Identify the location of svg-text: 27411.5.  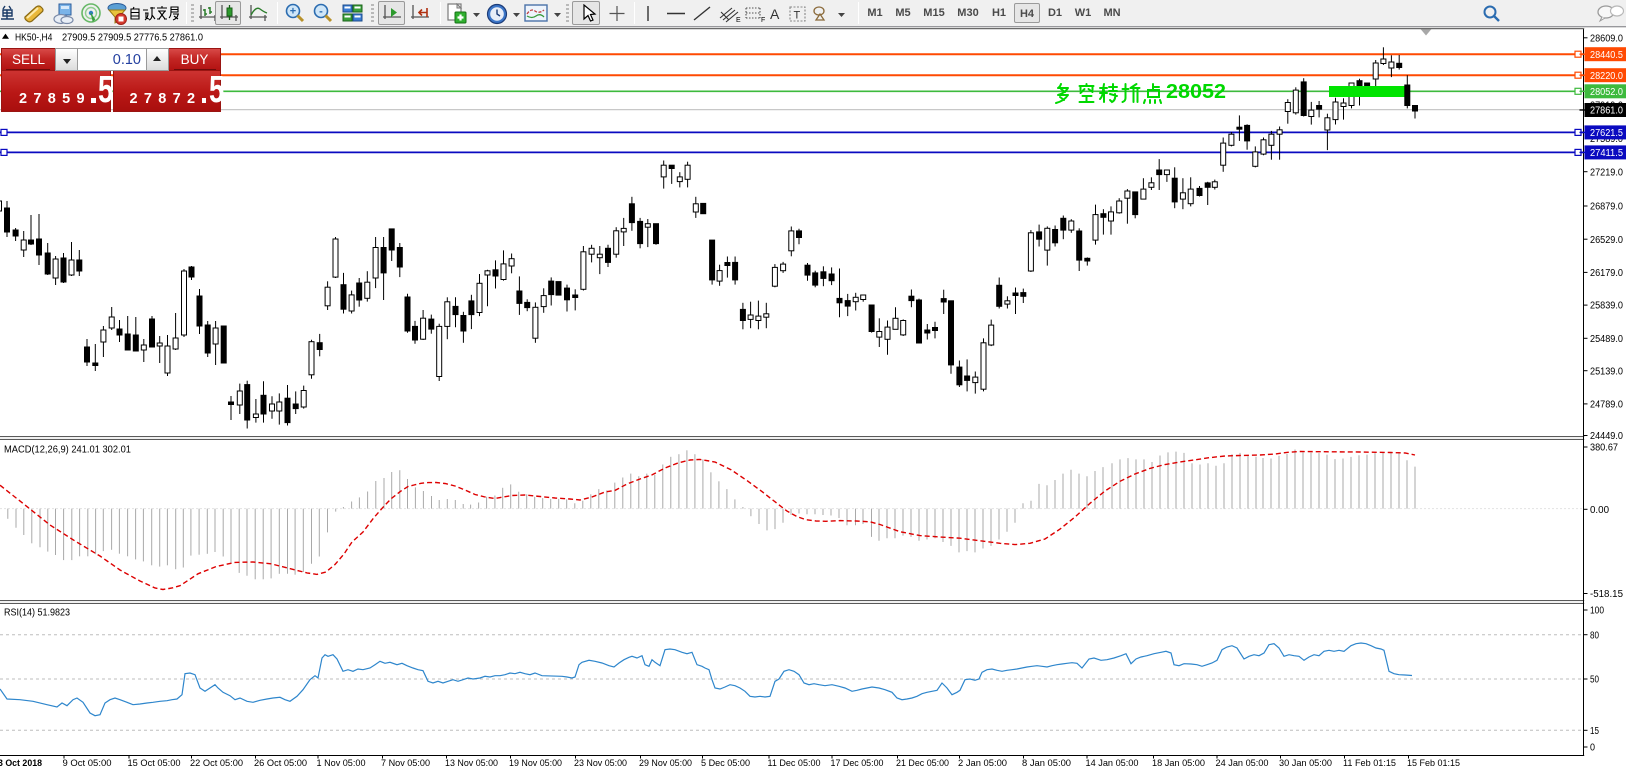
(1606, 153).